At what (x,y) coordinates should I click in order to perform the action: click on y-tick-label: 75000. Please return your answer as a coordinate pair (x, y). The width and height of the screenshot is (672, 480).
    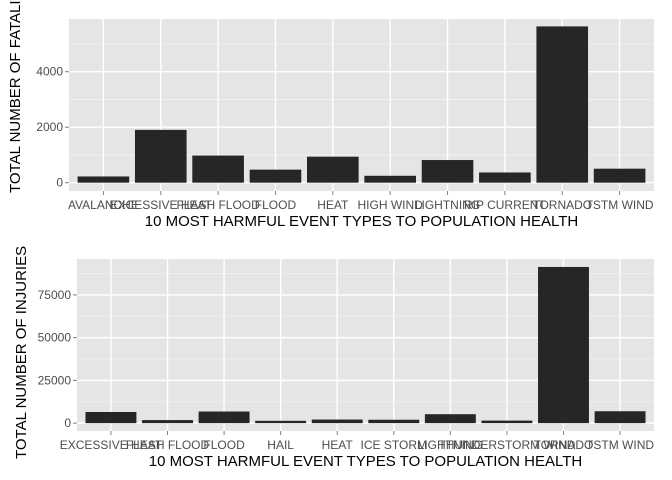
    Looking at the image, I should click on (55, 295).